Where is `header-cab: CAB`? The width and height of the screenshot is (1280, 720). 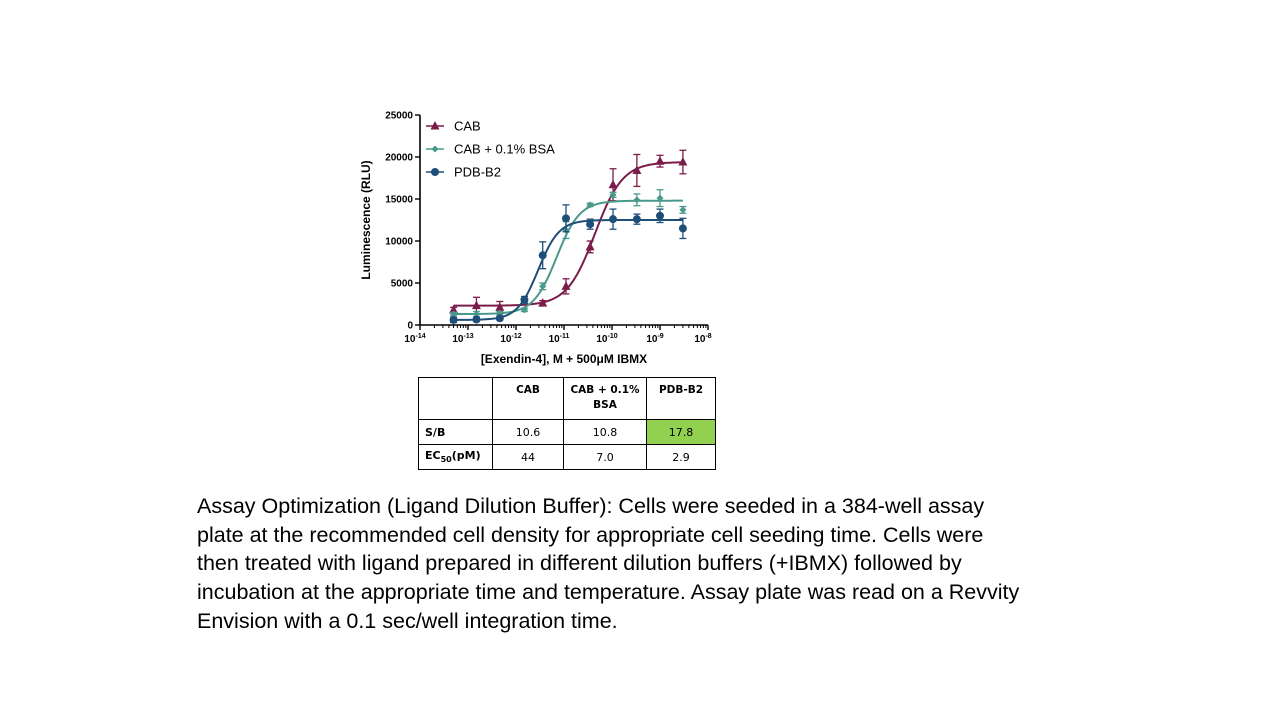 header-cab: CAB is located at coordinates (528, 398).